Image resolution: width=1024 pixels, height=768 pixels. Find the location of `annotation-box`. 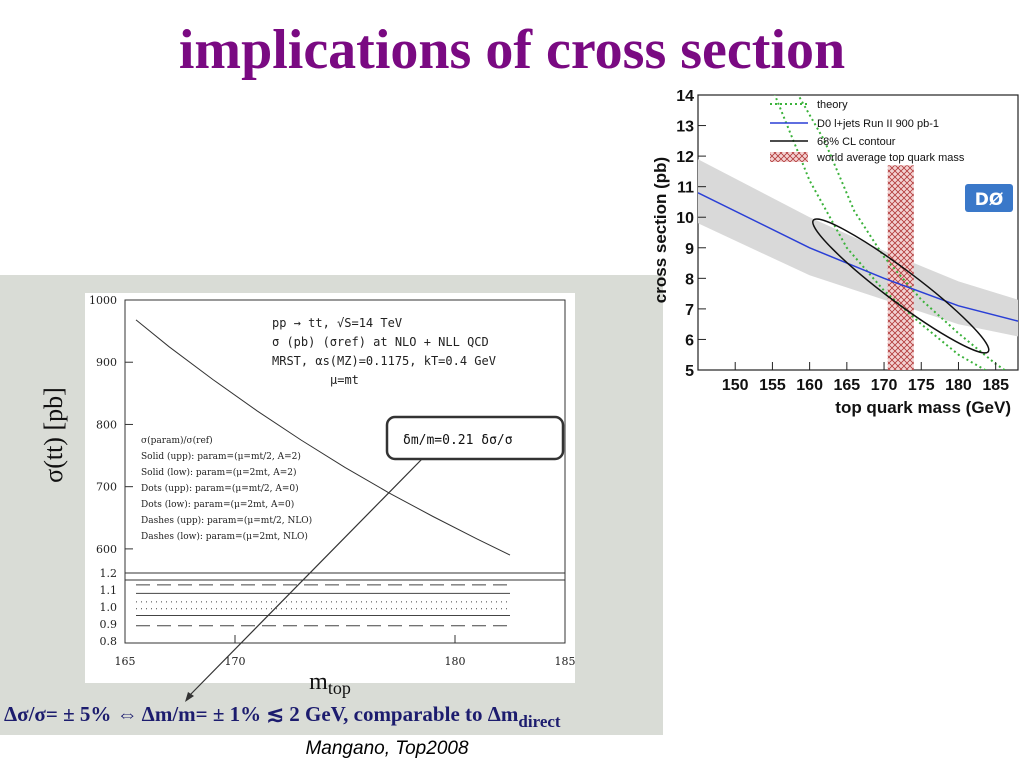

annotation-box is located at coordinates (475, 438).